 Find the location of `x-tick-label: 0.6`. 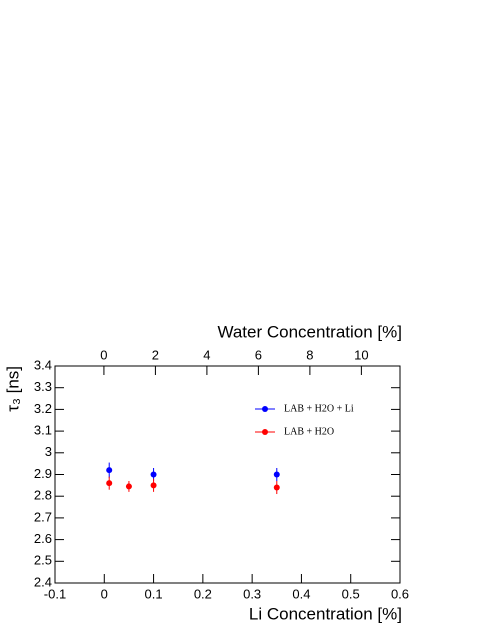

x-tick-label: 0.6 is located at coordinates (400, 593).